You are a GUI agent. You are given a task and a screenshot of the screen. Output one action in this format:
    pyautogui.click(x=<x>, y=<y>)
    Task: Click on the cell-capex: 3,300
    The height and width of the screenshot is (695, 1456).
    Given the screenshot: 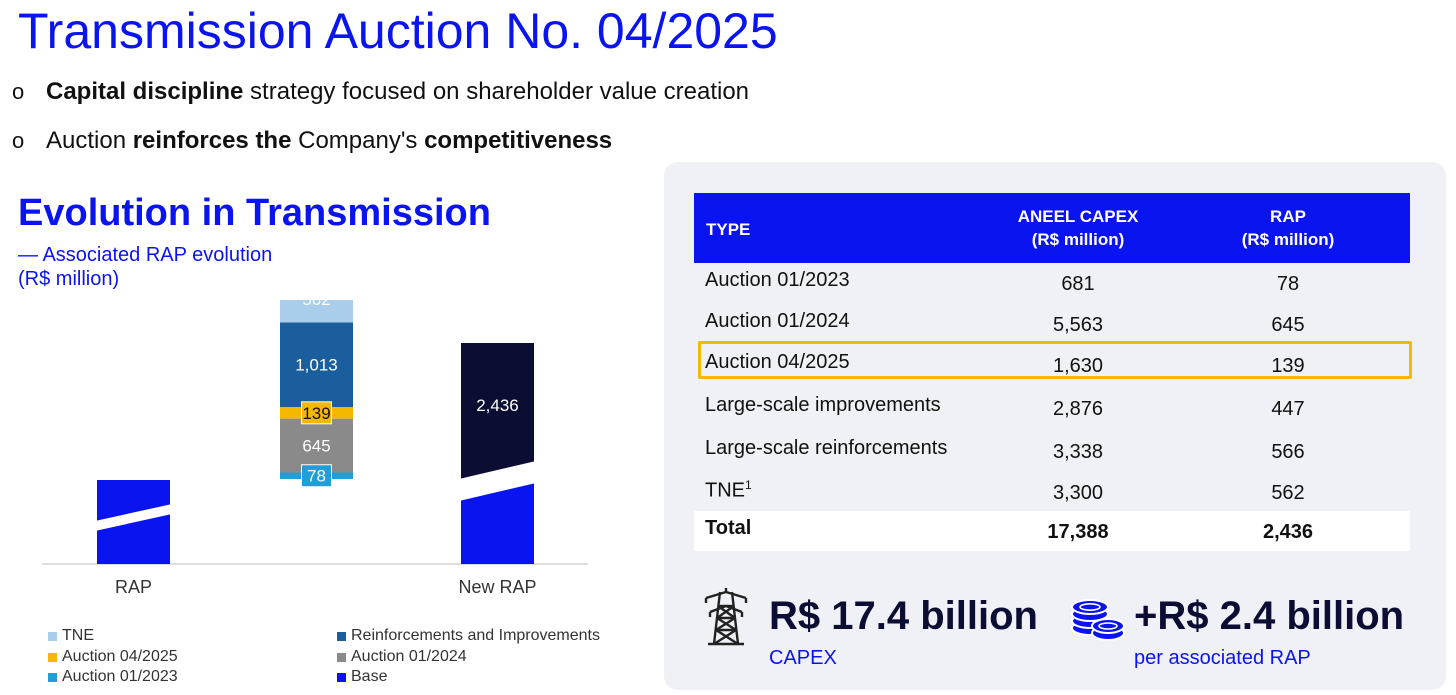 What is the action you would take?
    pyautogui.click(x=1078, y=493)
    